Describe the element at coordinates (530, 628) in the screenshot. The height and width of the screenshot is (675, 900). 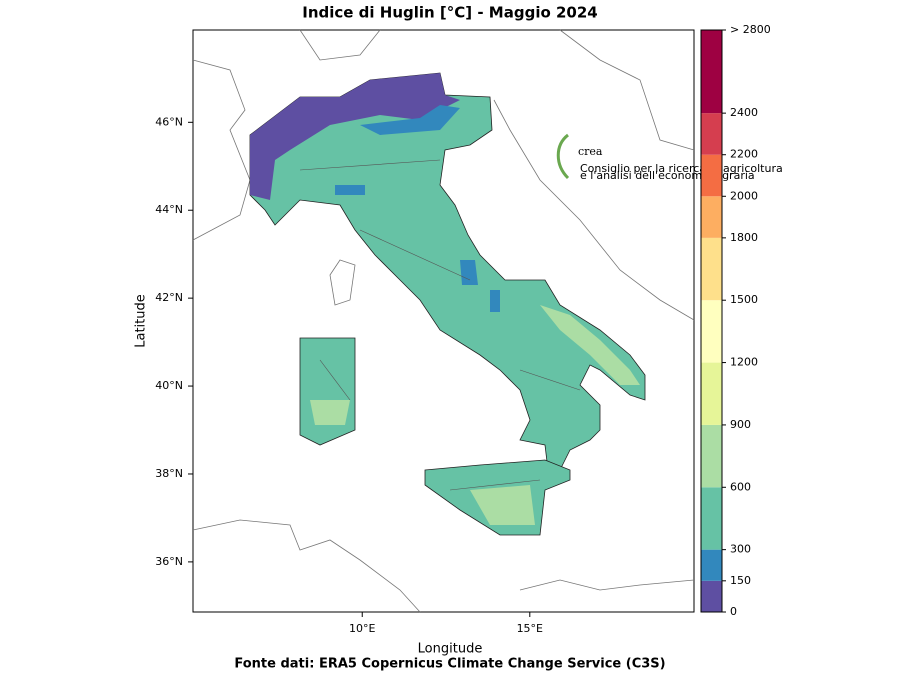
I see `x-tick-label: 15°E` at that location.